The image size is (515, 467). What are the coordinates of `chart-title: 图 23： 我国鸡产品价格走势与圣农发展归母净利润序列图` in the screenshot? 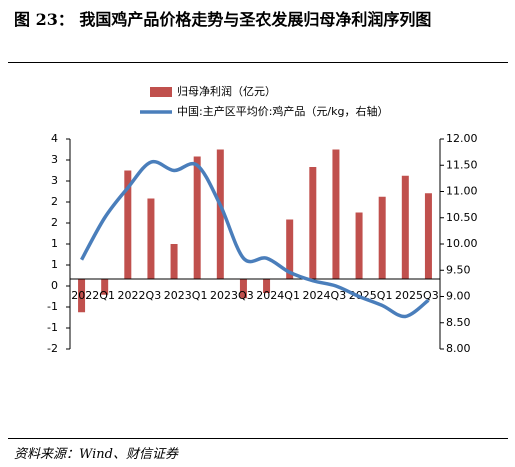 It's located at (223, 19).